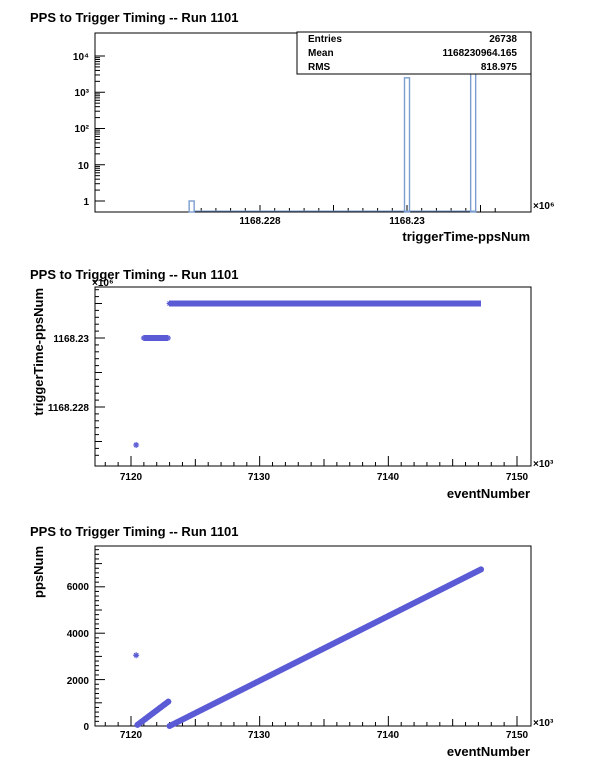  I want to click on stats-rms-label: RMS, so click(319, 67).